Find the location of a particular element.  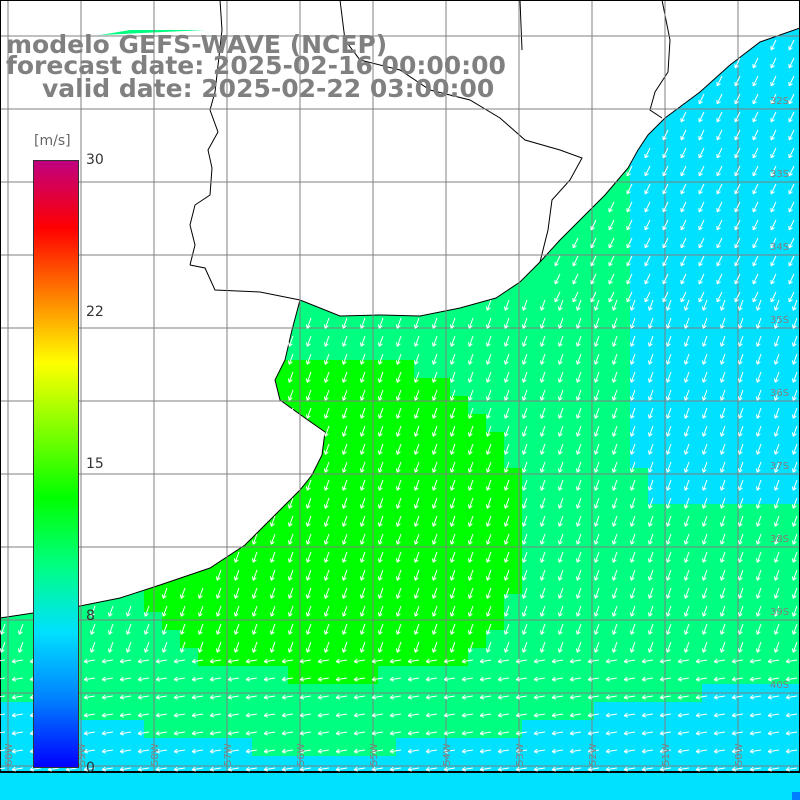

lat-label: 36S is located at coordinates (779, 393).